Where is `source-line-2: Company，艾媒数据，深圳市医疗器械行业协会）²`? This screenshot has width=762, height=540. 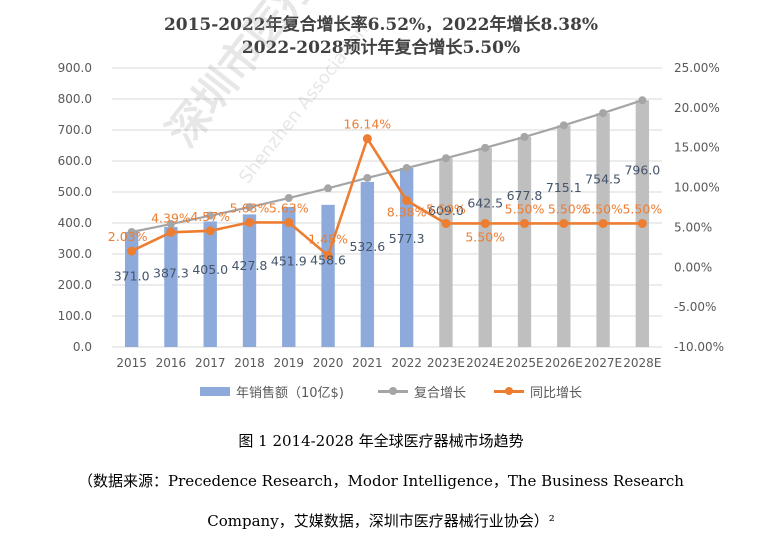
source-line-2: Company，艾媒数据，深圳市医疗器械行业协会）² is located at coordinates (381, 521).